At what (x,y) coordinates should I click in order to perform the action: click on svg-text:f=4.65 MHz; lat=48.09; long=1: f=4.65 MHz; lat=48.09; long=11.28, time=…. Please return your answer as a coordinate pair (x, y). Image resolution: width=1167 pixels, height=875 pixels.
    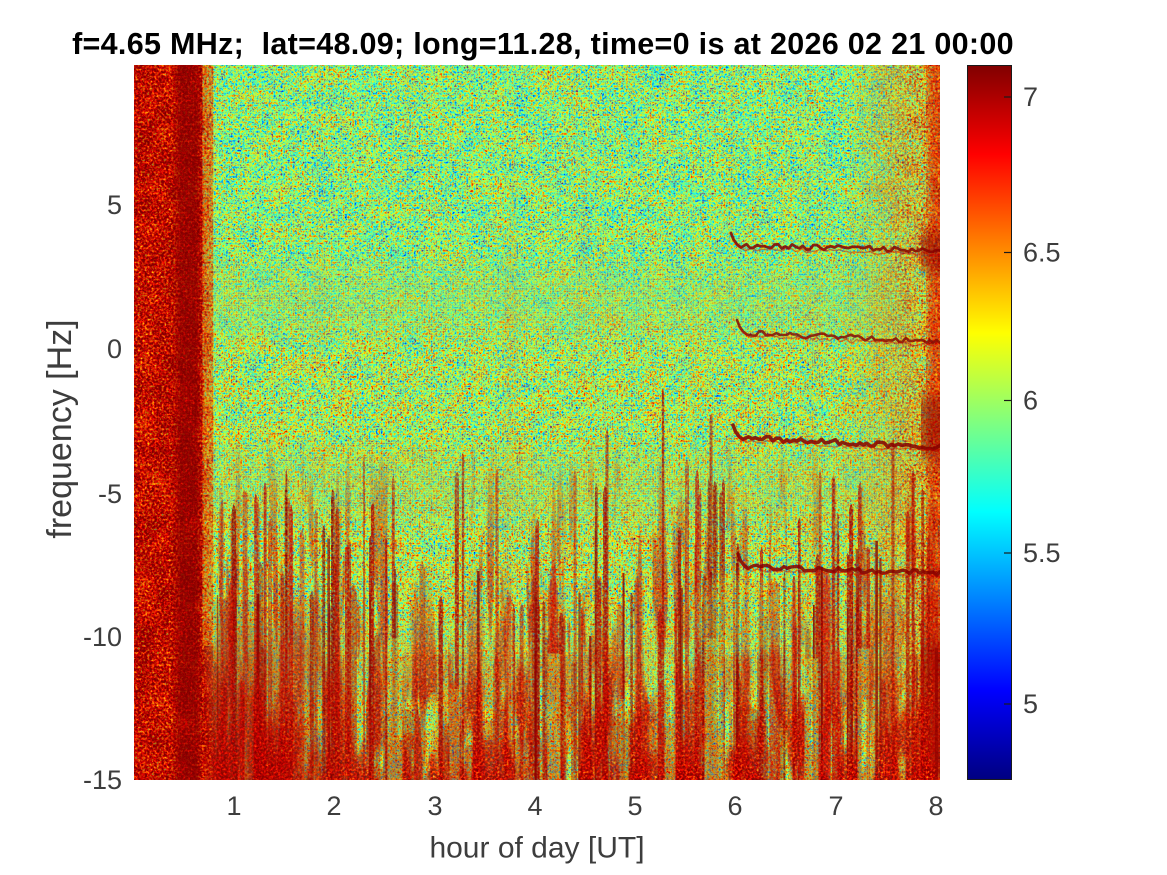
    Looking at the image, I should click on (543, 44).